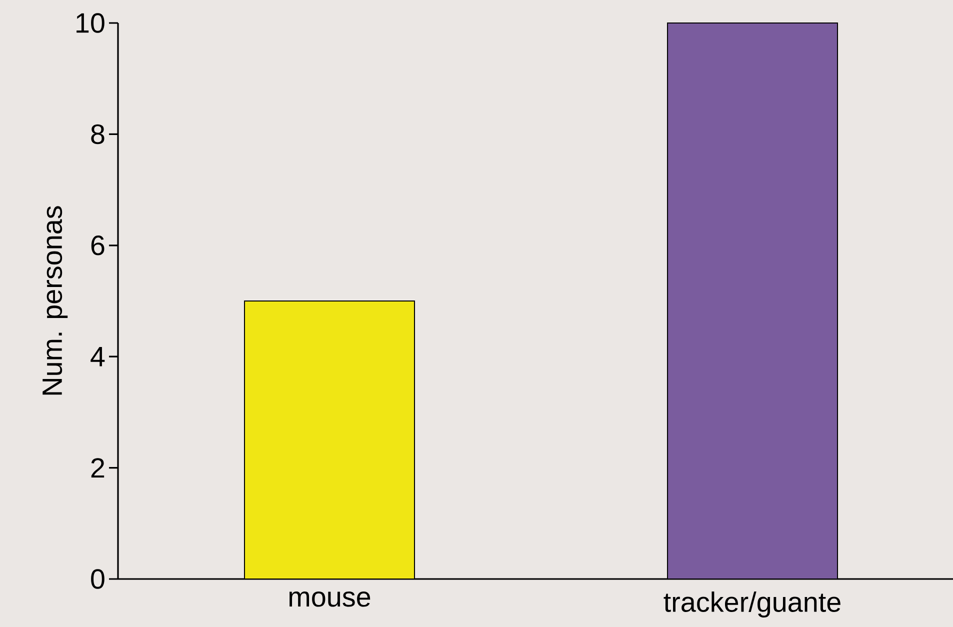 This screenshot has height=627, width=953. Describe the element at coordinates (97, 356) in the screenshot. I see `y-tick-label: 4` at that location.